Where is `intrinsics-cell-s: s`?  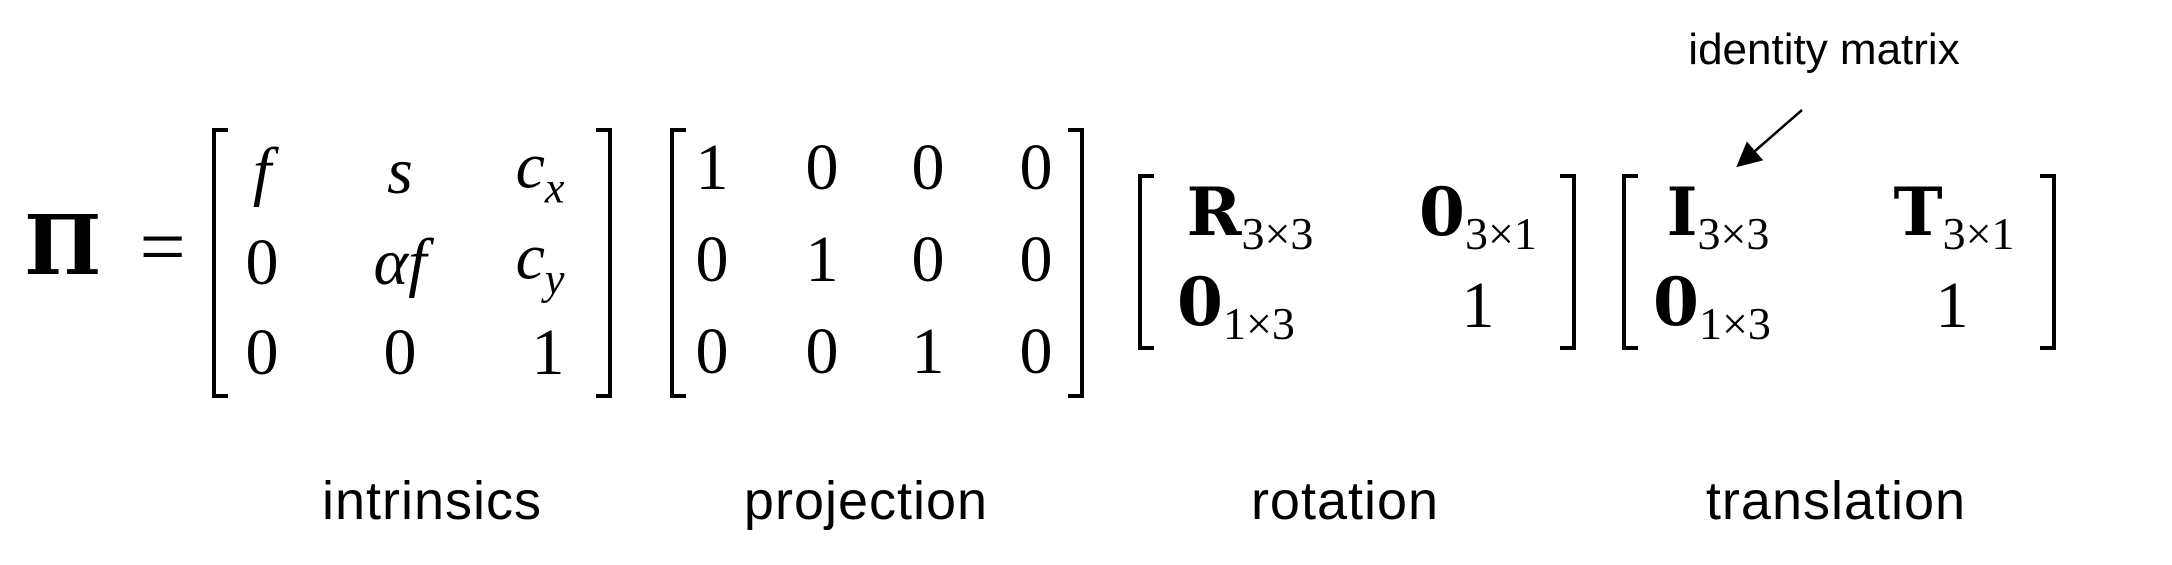
intrinsics-cell-s: s is located at coordinates (400, 171).